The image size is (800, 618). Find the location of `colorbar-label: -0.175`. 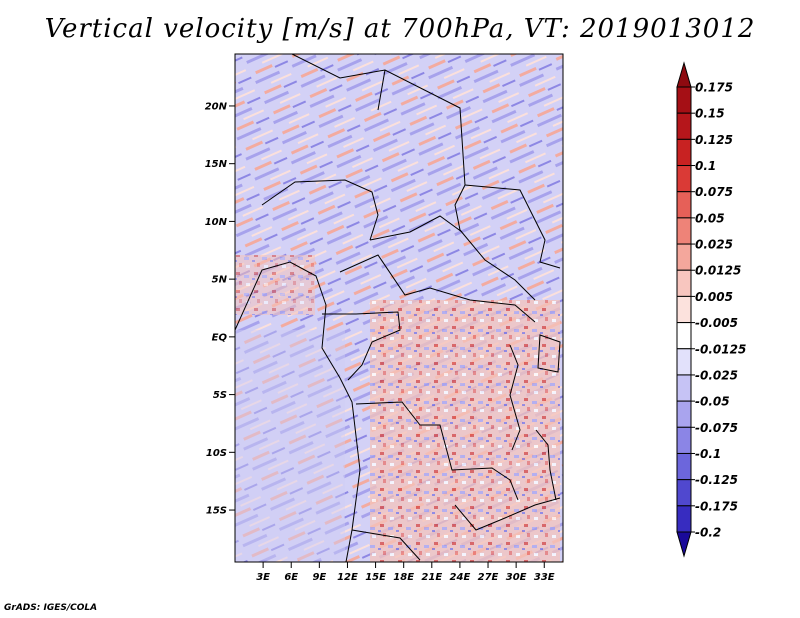

colorbar-label: -0.175 is located at coordinates (716, 506).